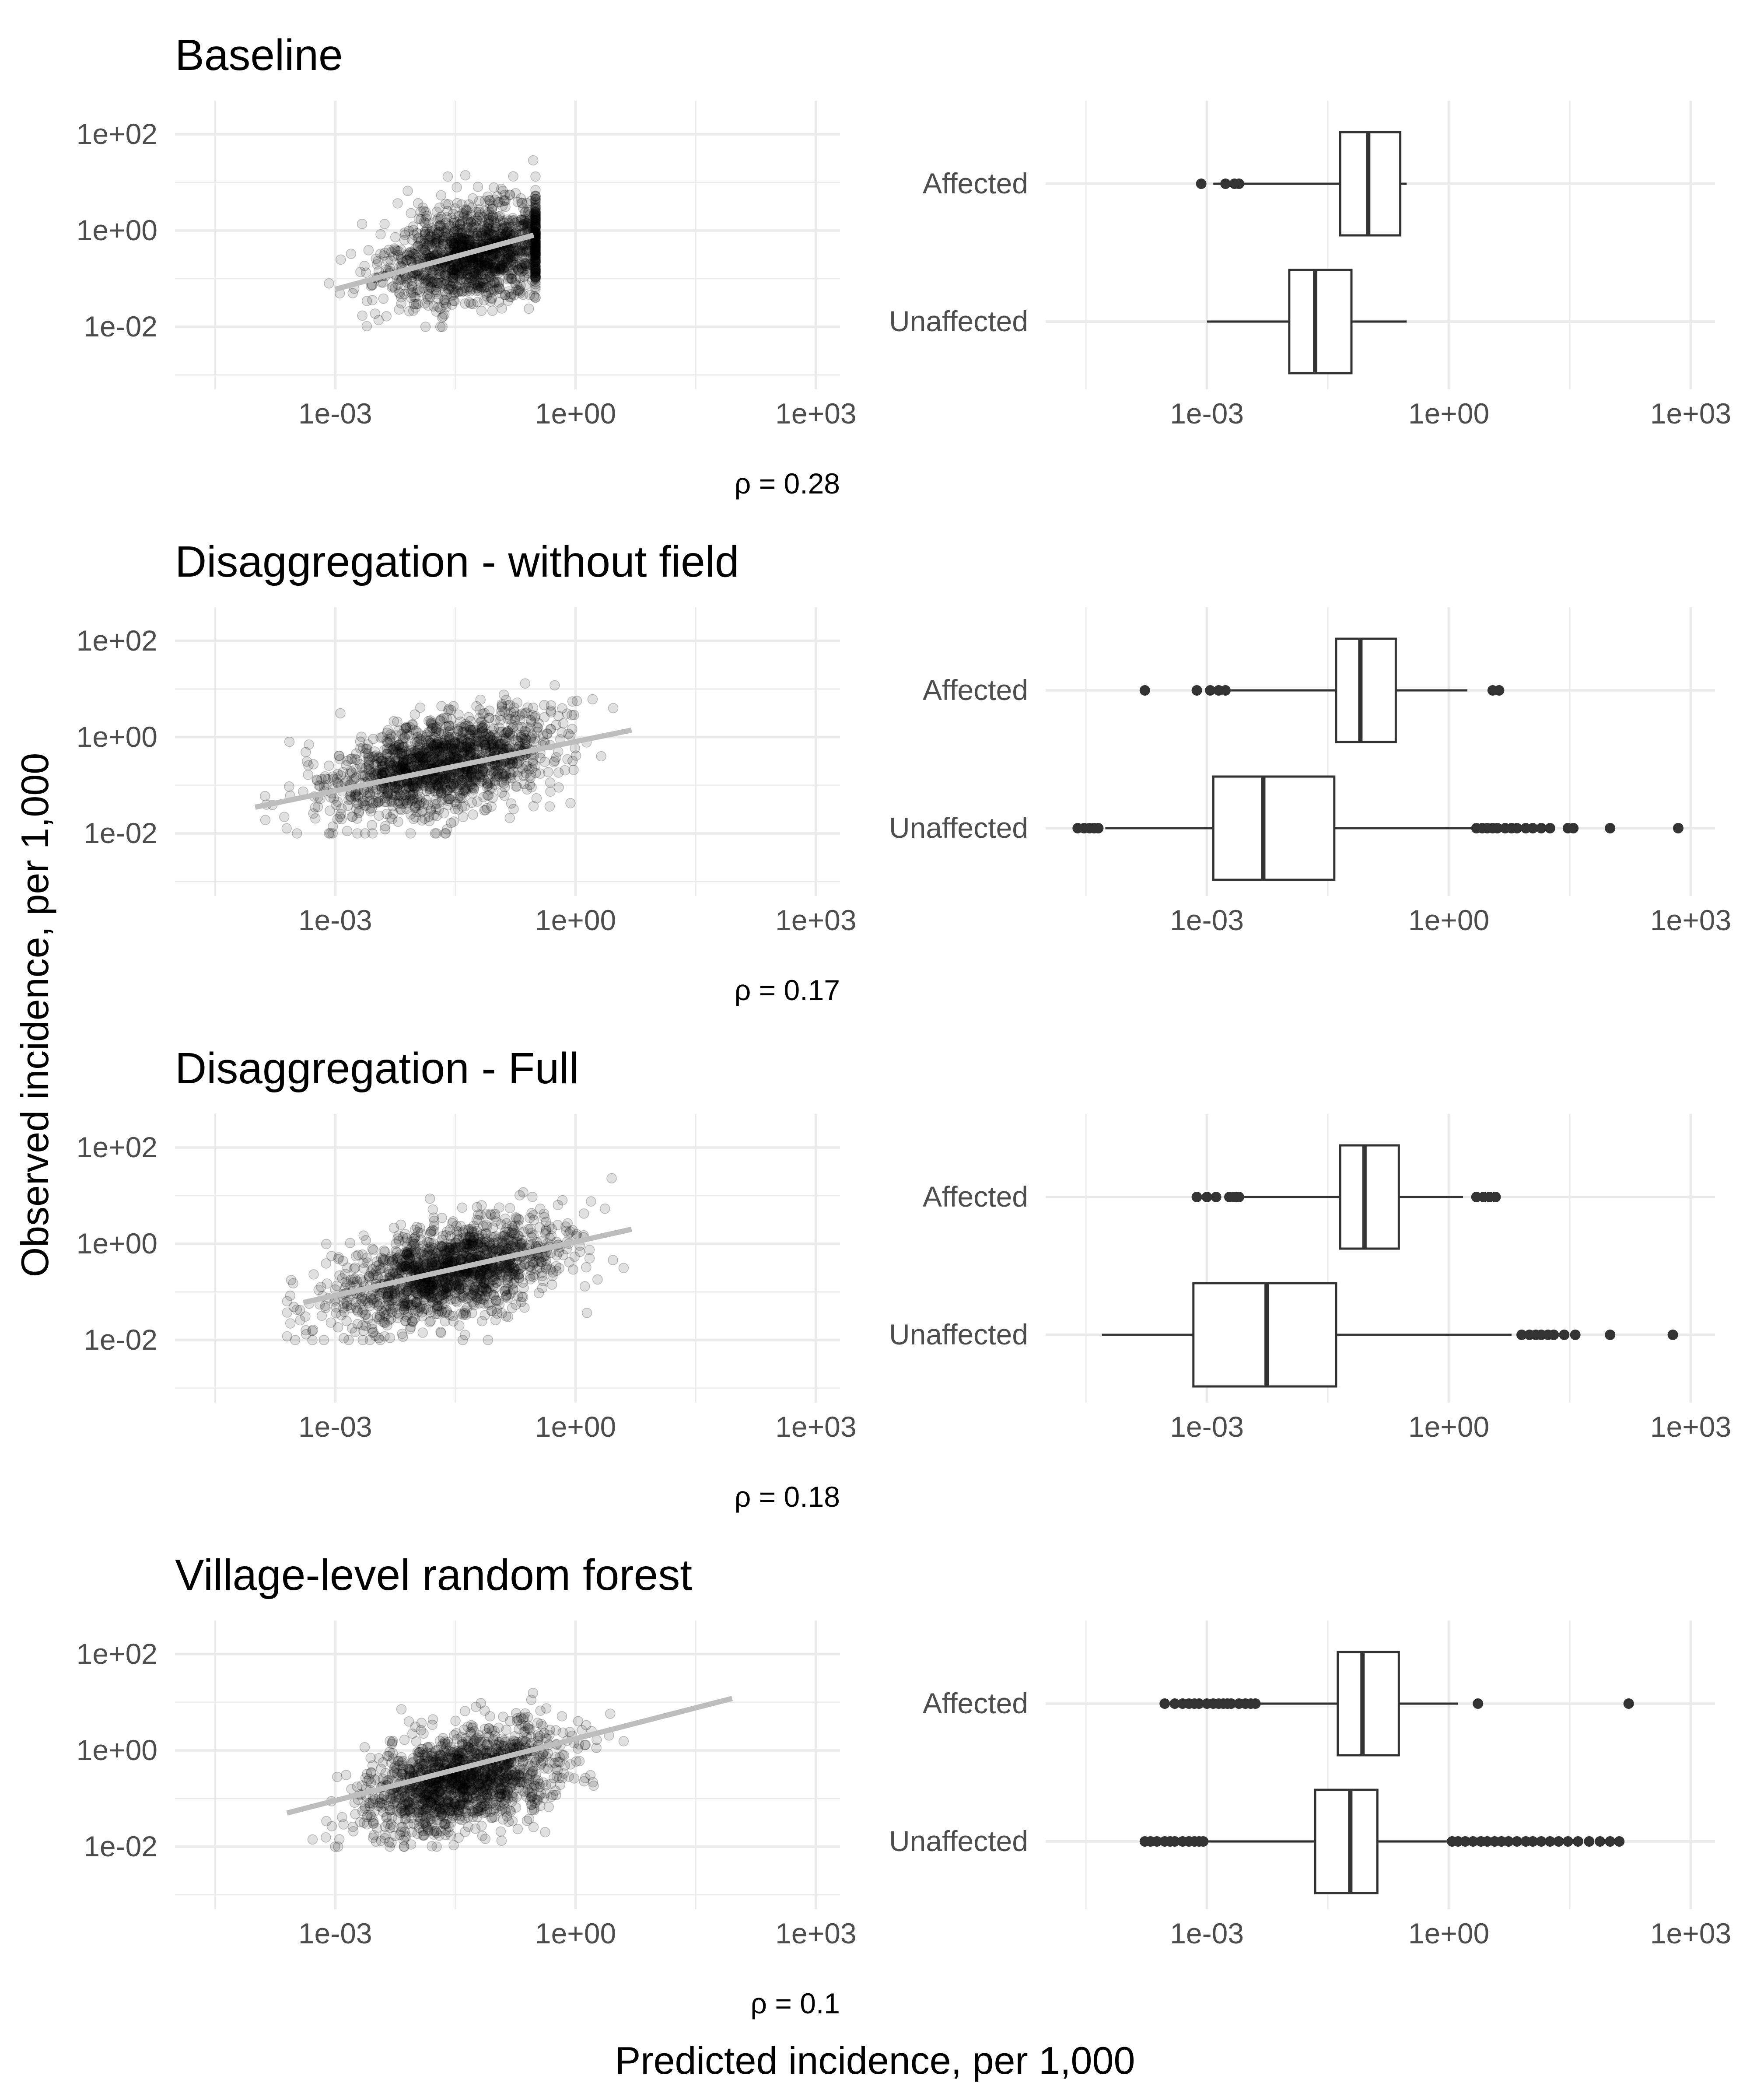  What do you see at coordinates (1448, 920) in the screenshot?
I see `x-tick-label: 1e+00` at bounding box center [1448, 920].